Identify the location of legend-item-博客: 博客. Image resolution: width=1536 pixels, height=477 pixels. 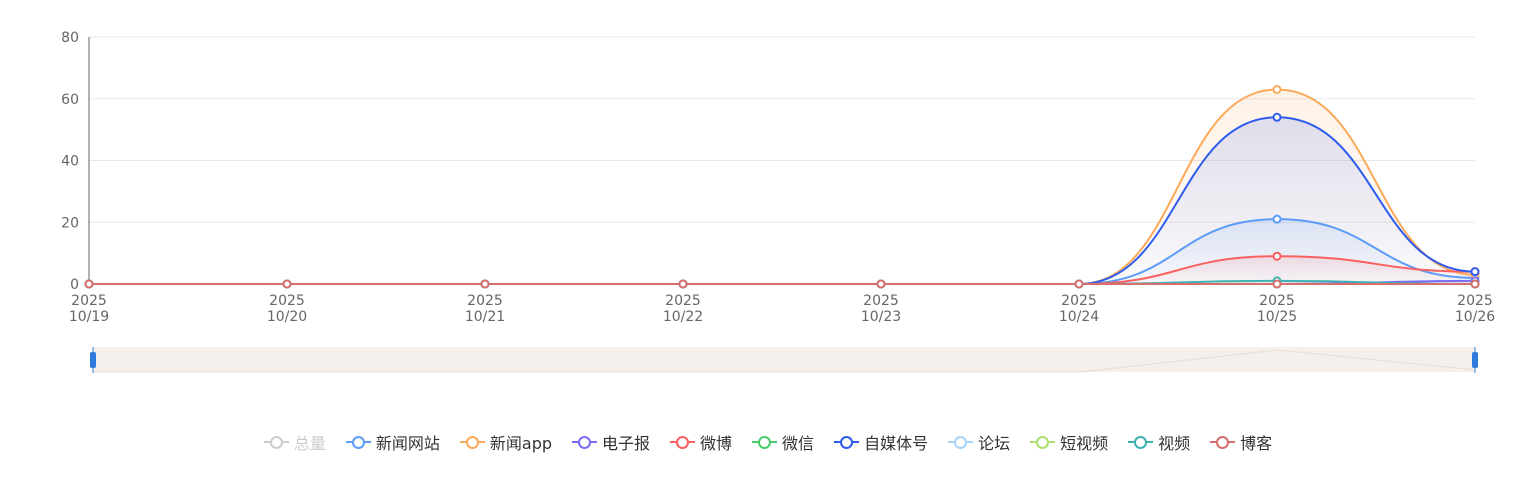
(1241, 442).